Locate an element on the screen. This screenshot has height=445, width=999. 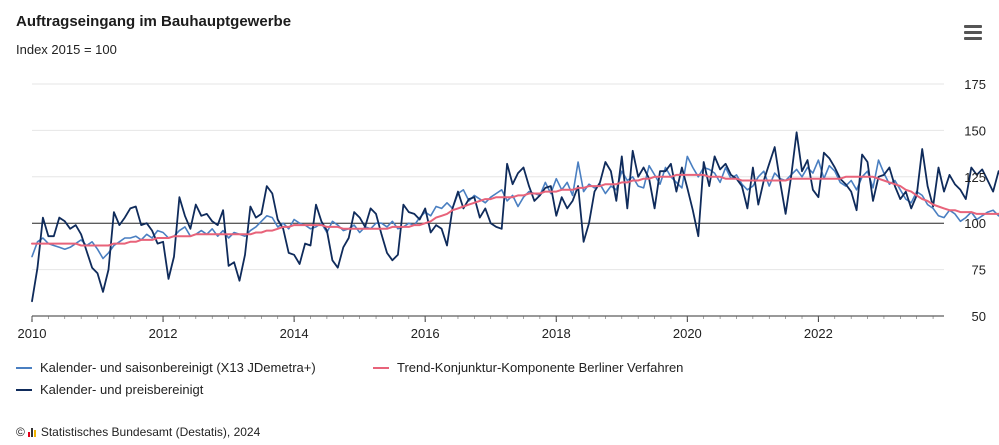
x-tick-label-2018: 2018 is located at coordinates (556, 333).